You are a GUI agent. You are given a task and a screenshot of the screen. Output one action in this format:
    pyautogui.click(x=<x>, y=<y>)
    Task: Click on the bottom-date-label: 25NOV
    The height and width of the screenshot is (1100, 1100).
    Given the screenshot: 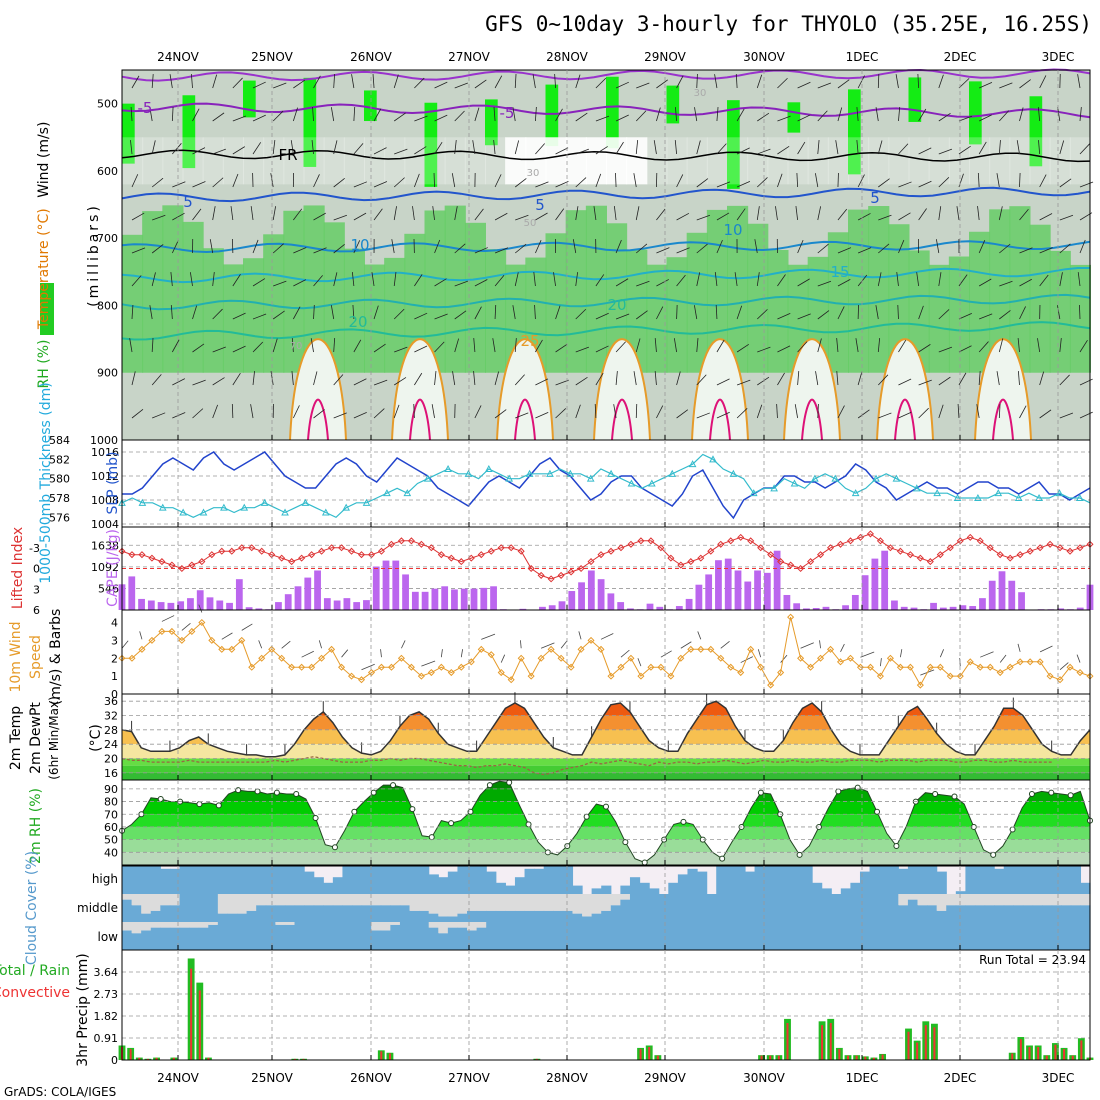 What is the action you would take?
    pyautogui.click(x=272, y=1078)
    